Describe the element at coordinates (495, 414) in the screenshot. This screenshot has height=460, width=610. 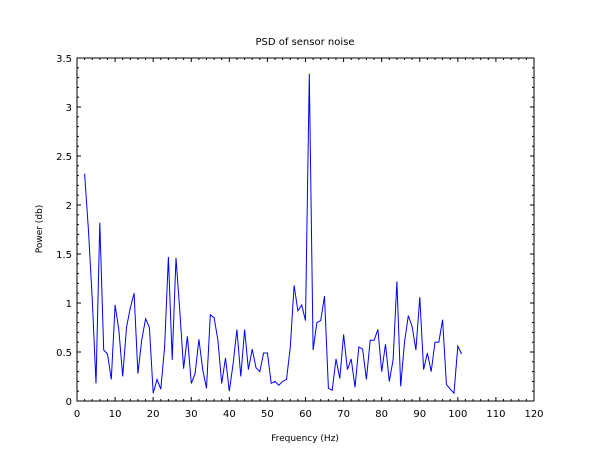
I see `x-tick-label: 110` at that location.